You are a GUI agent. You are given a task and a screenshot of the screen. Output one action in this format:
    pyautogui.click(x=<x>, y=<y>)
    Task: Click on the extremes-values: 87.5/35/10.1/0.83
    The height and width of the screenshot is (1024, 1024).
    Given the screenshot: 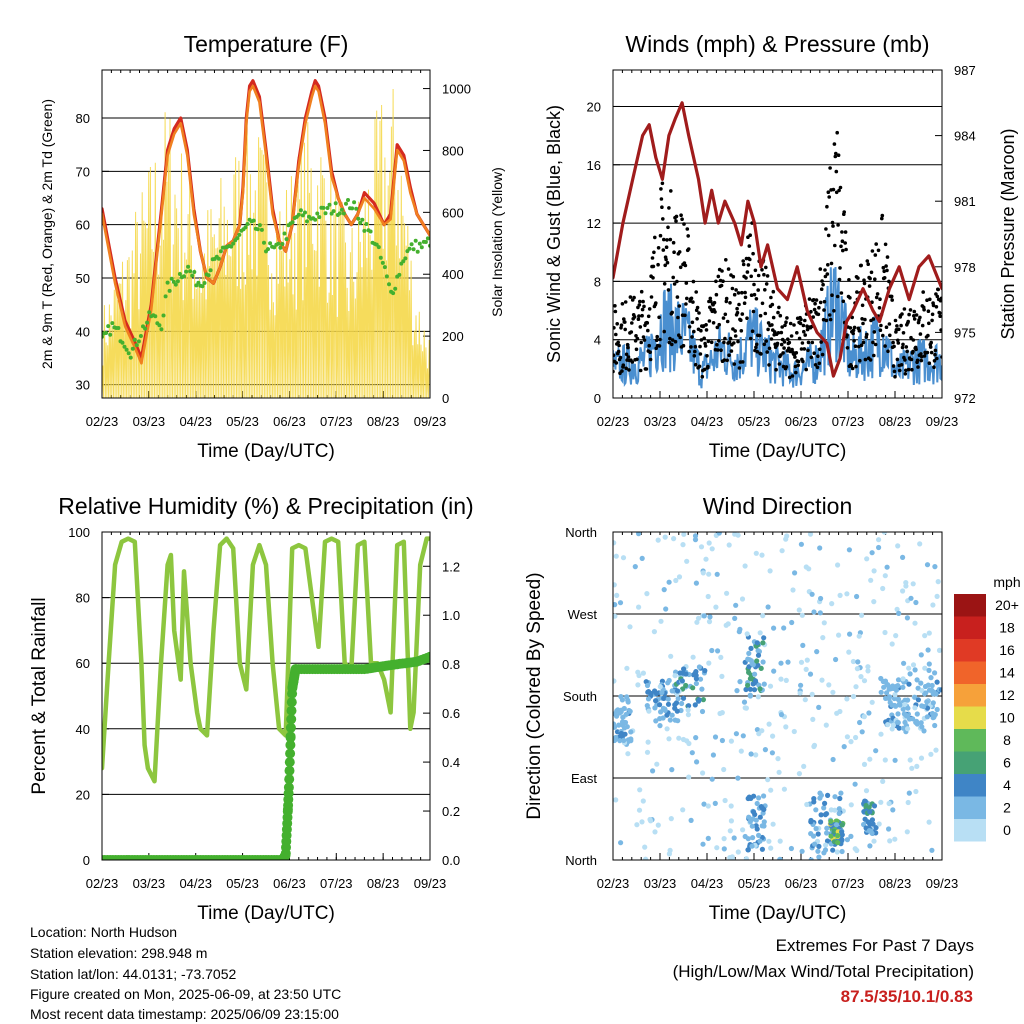 What is the action you would take?
    pyautogui.click(x=906, y=996)
    